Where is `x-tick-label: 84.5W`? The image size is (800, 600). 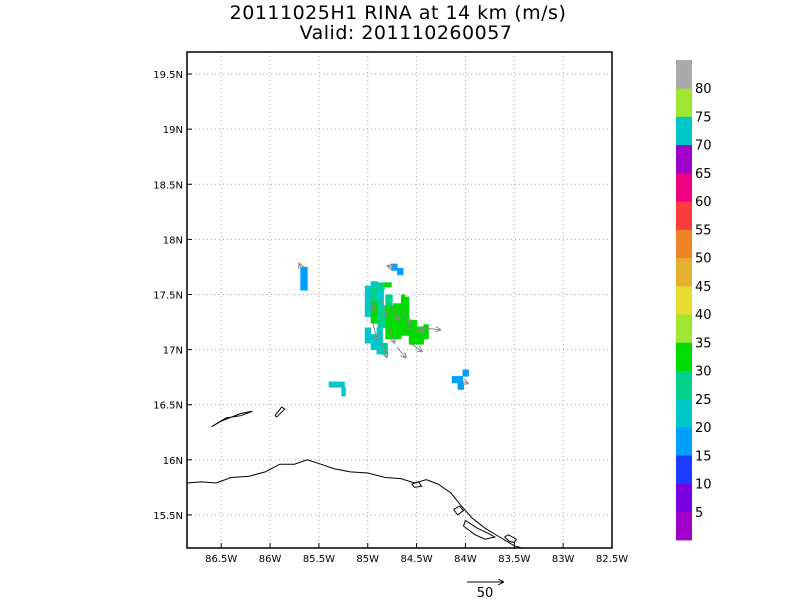
x-tick-label: 84.5W is located at coordinates (417, 559).